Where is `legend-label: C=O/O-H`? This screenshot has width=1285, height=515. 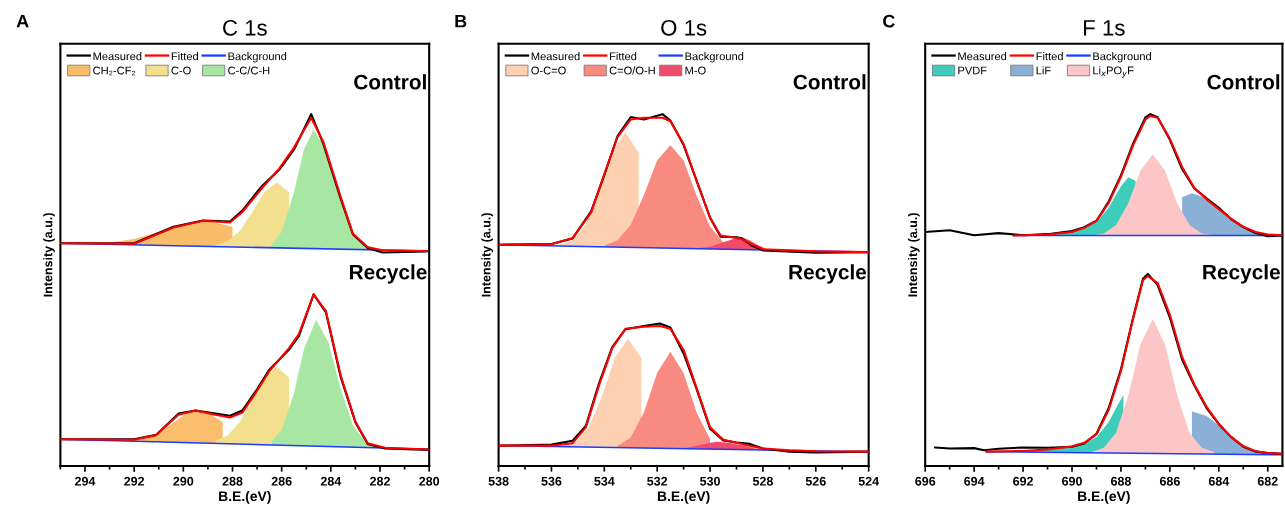
legend-label: C=O/O-H is located at coordinates (632, 70).